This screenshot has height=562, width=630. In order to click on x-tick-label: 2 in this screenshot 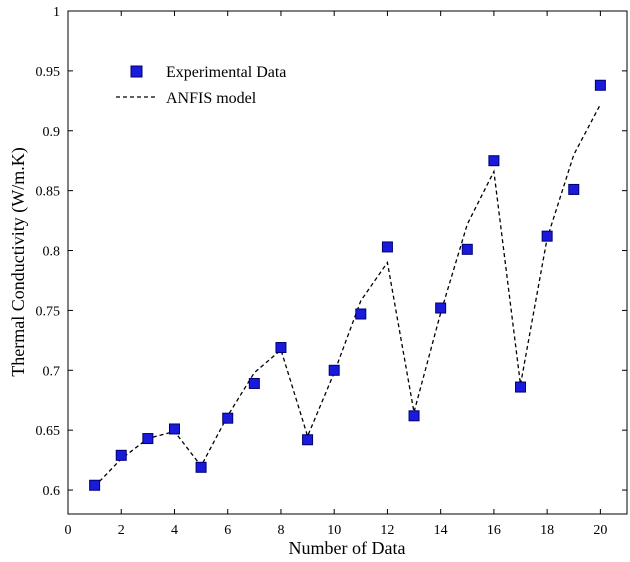, I will do `click(121, 530)`.